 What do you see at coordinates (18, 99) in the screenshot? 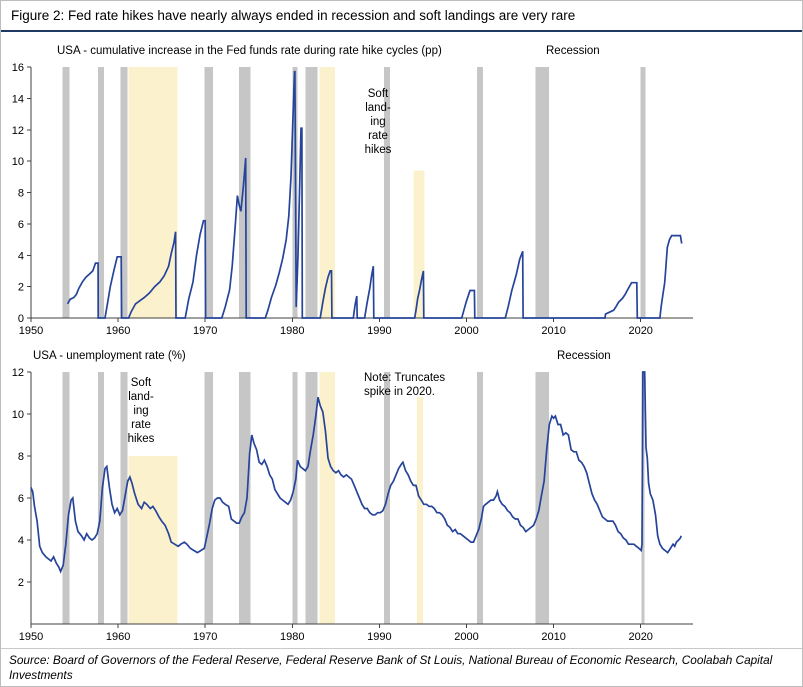
I see `y-tick-label: 14` at bounding box center [18, 99].